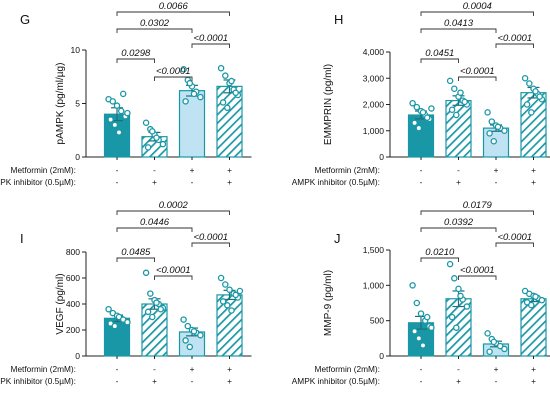 The width and height of the screenshot is (550, 404). What do you see at coordinates (440, 252) in the screenshot?
I see `p-value-label: 0.0210` at bounding box center [440, 252].